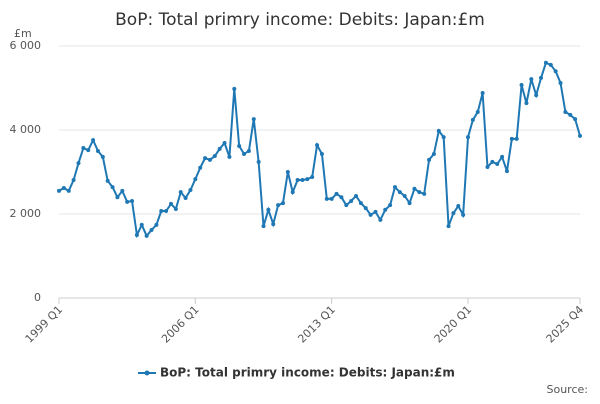 This screenshot has width=600, height=404. What do you see at coordinates (568, 389) in the screenshot?
I see `source: Source:` at bounding box center [568, 389].